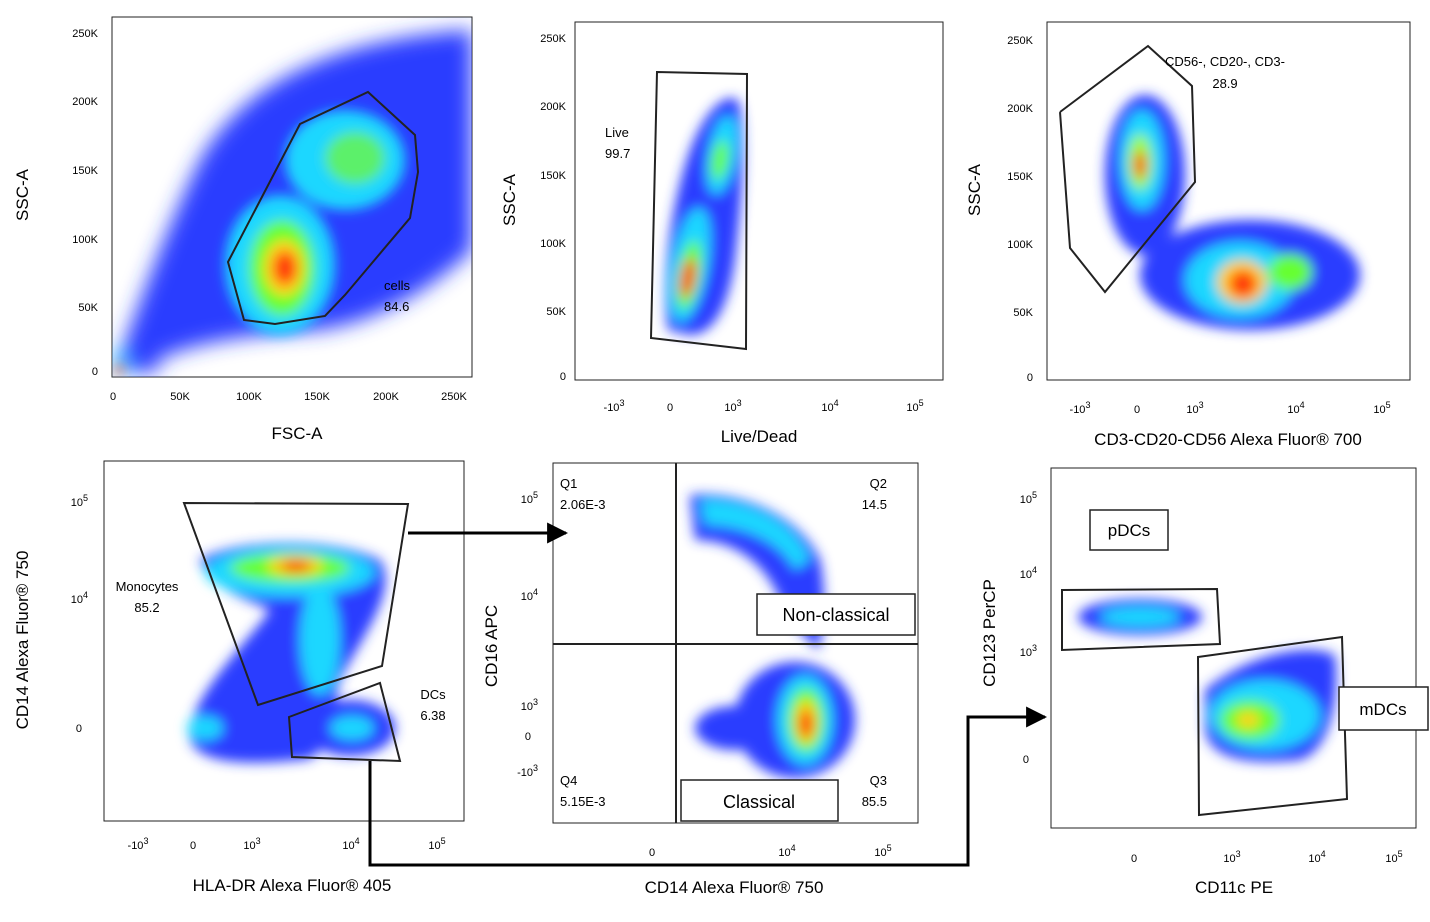 This screenshot has height=922, width=1430. I want to click on mdcs-box, so click(1383, 708).